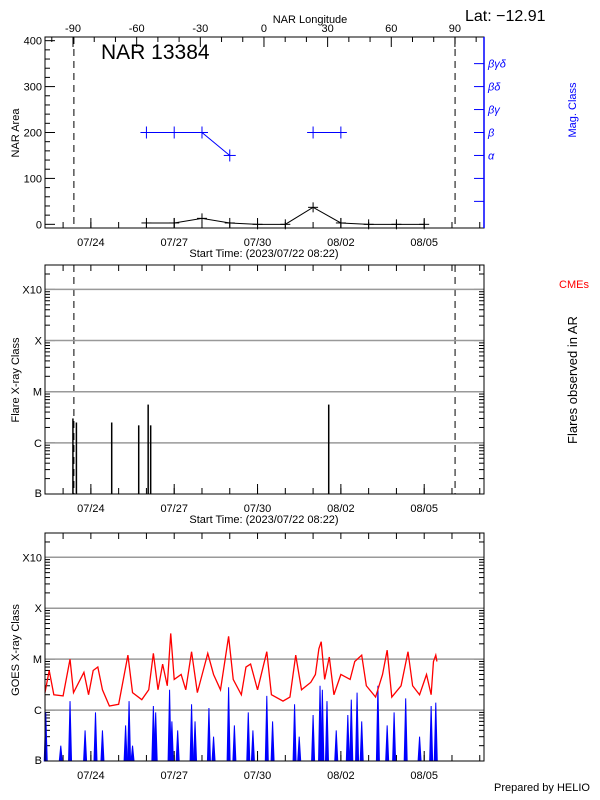  I want to click on longitude-tick-label: -90, so click(73, 29).